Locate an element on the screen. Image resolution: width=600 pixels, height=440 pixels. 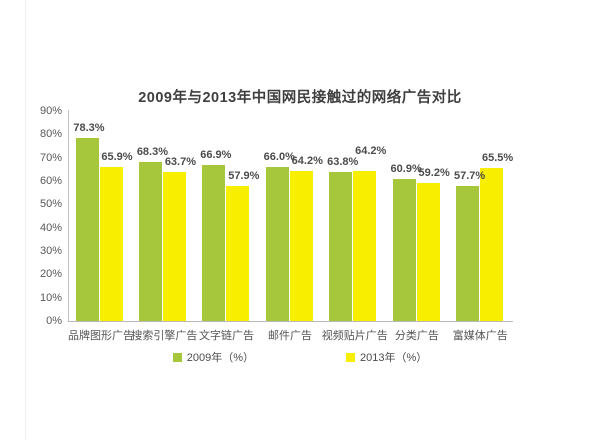
y-tick-label: 30% is located at coordinates (50, 251).